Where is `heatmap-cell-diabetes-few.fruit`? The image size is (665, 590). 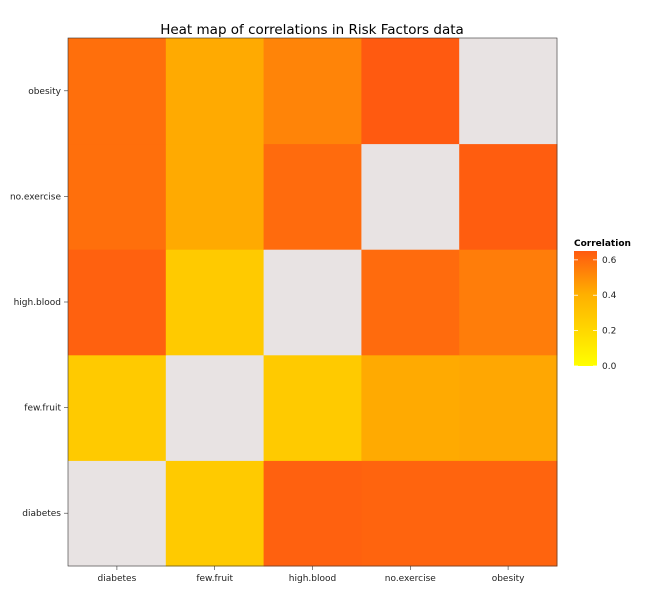
heatmap-cell-diabetes-few.fruit is located at coordinates (215, 513).